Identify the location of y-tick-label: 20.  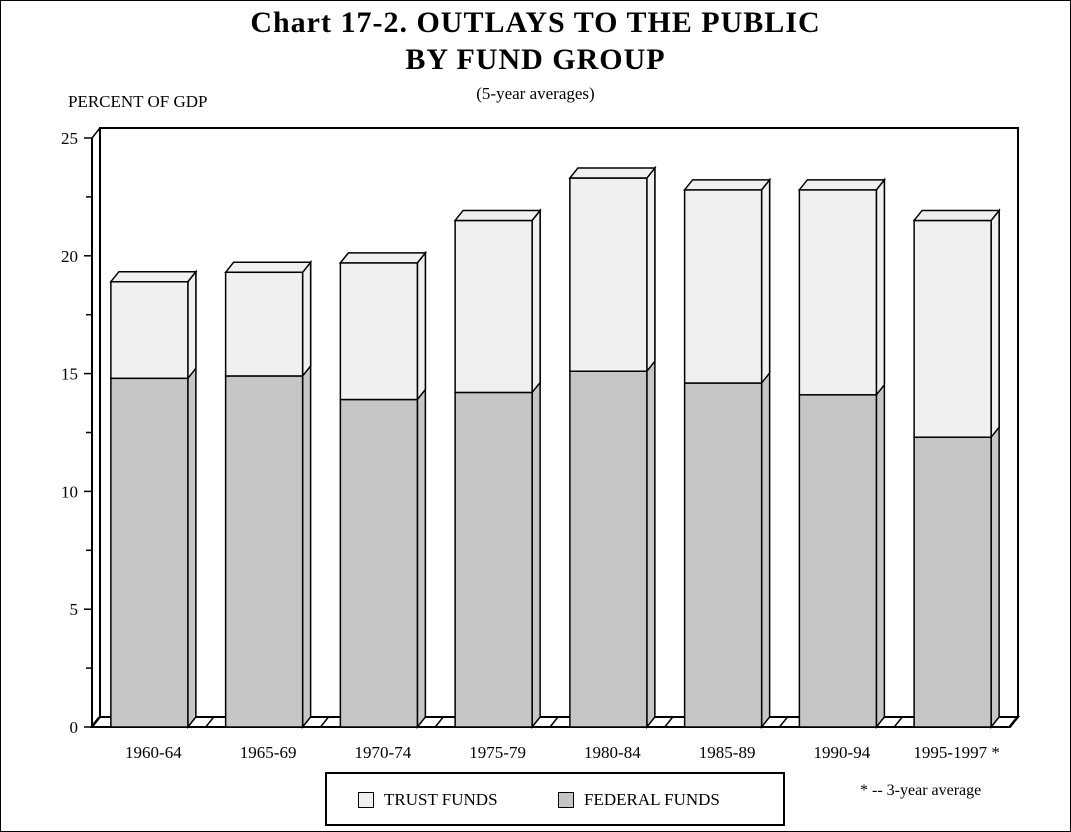
(69, 256).